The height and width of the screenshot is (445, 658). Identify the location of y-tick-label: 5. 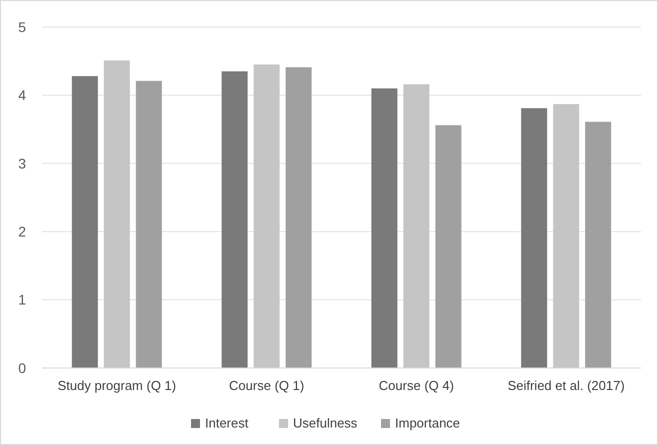
(22, 26).